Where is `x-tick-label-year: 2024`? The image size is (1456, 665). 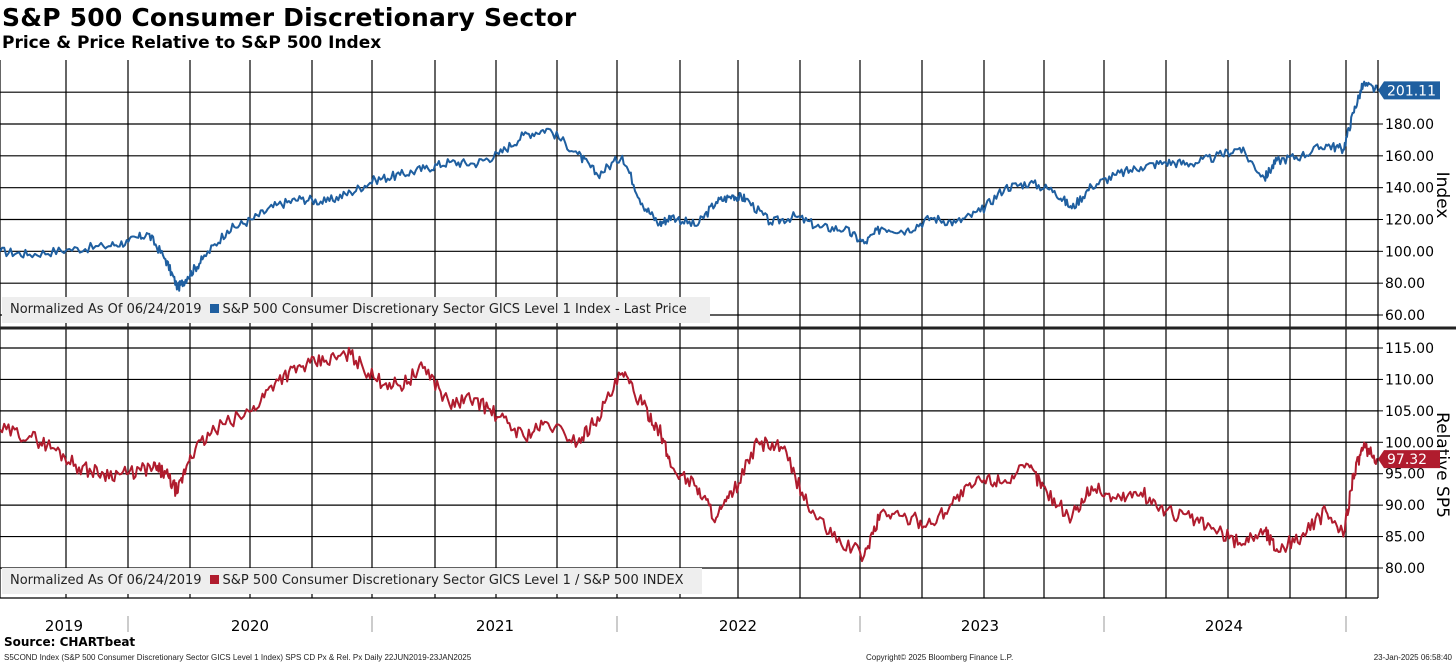
x-tick-label-year: 2024 is located at coordinates (1224, 626).